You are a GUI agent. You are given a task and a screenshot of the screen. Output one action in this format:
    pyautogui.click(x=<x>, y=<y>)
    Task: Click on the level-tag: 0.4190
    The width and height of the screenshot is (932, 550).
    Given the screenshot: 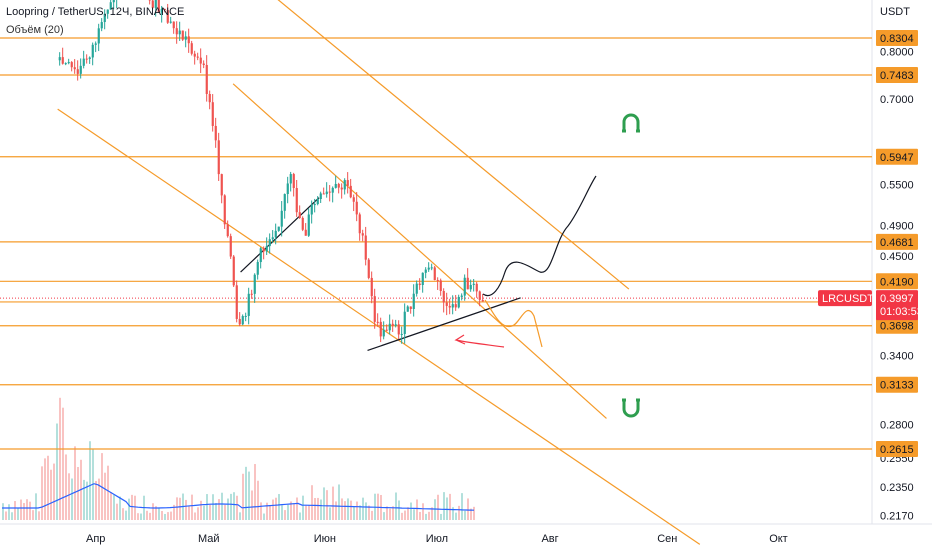 What is the action you would take?
    pyautogui.click(x=897, y=281)
    